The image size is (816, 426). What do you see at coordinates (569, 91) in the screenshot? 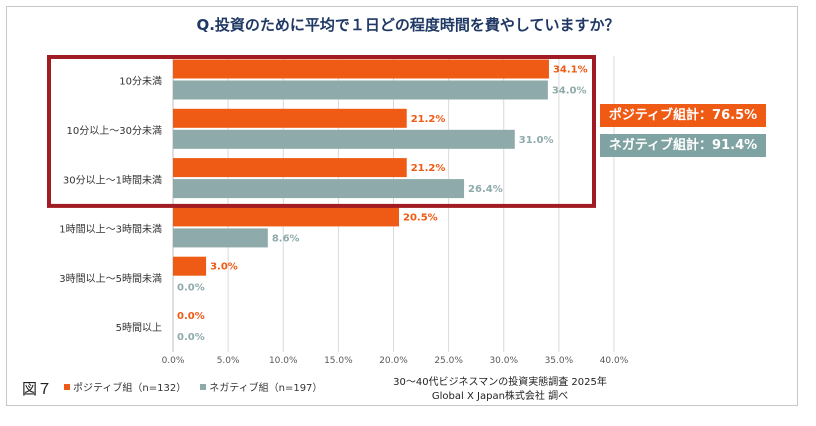
I see `data-label: 34.0%` at bounding box center [569, 91].